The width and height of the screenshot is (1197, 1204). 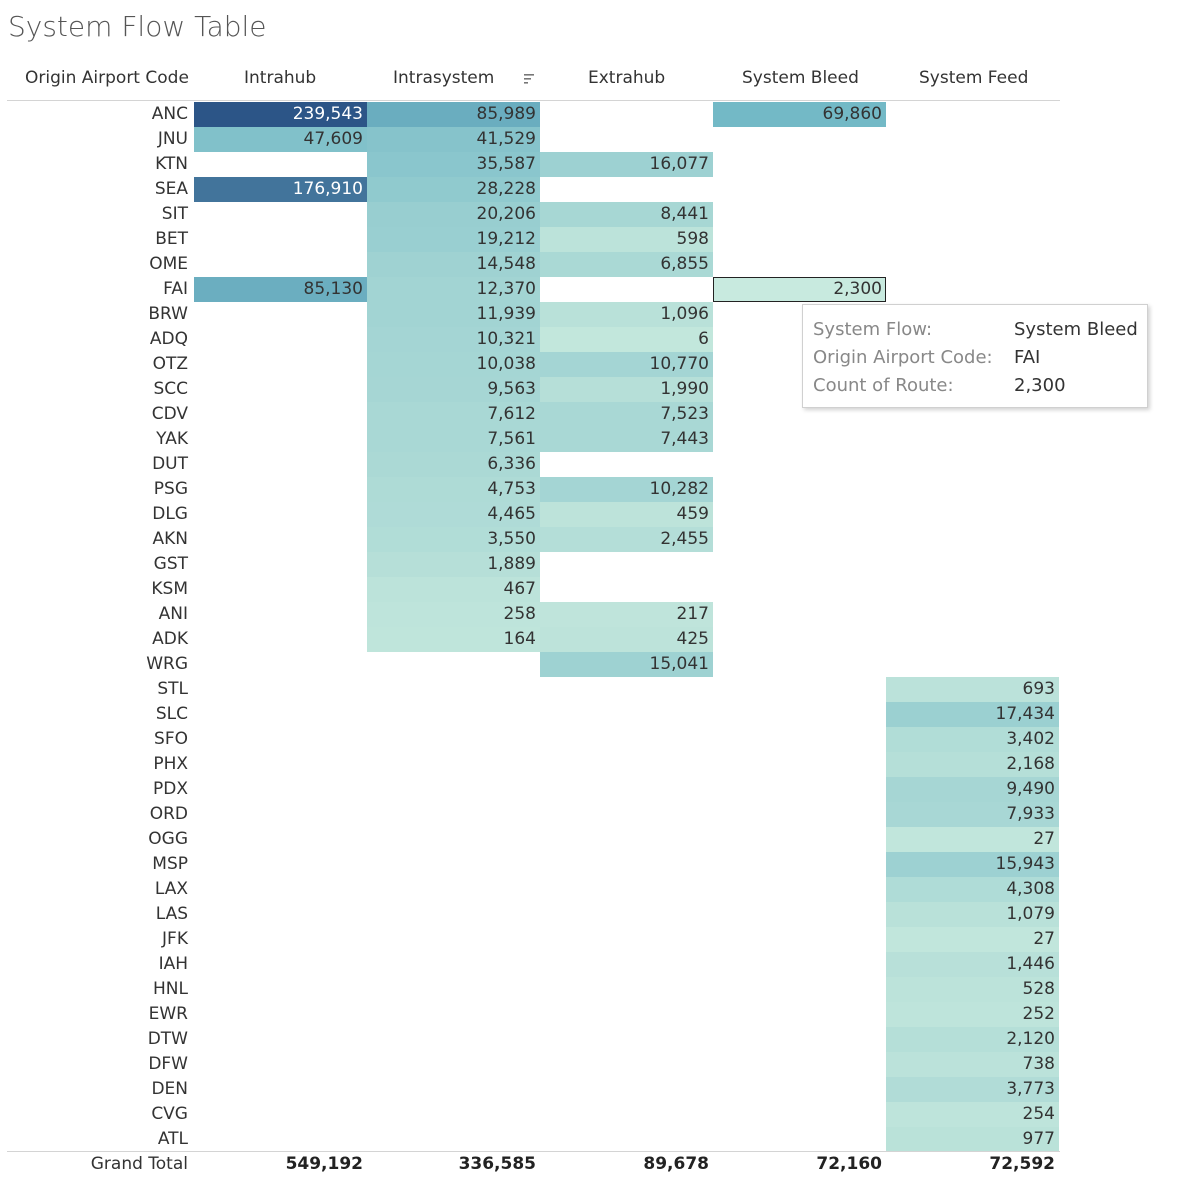 I want to click on table-cell: 4,308, so click(x=972, y=889).